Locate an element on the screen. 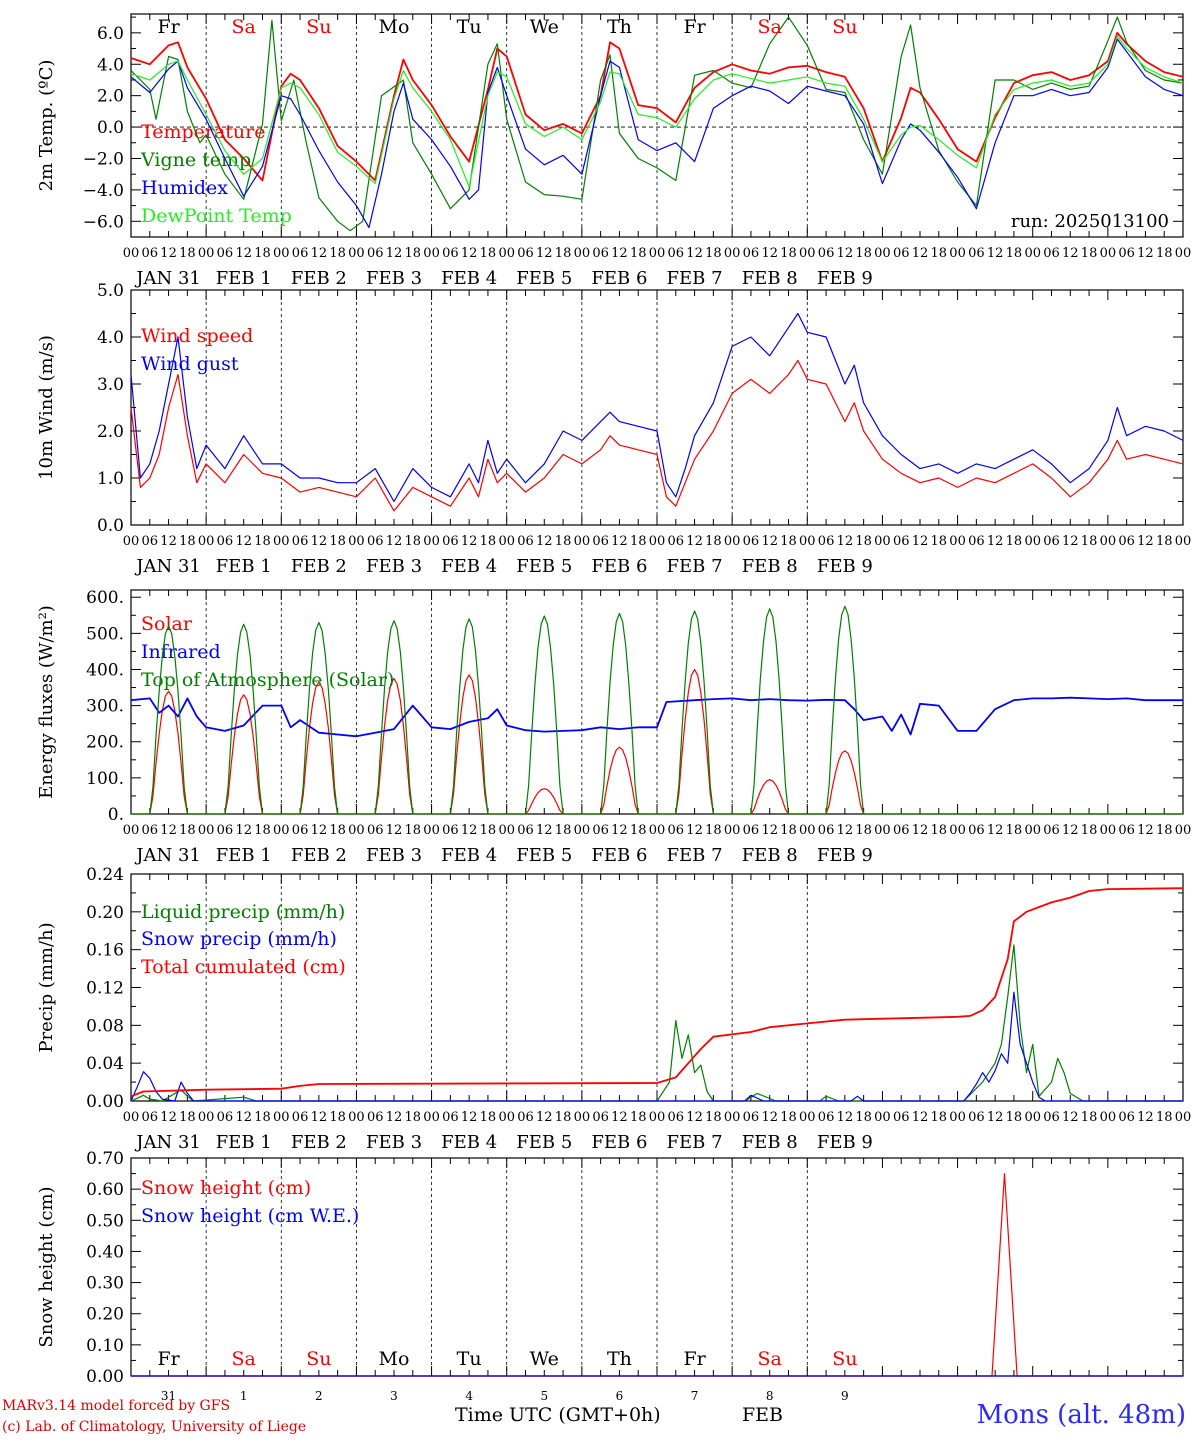  day-number: 5 is located at coordinates (544, 1396).